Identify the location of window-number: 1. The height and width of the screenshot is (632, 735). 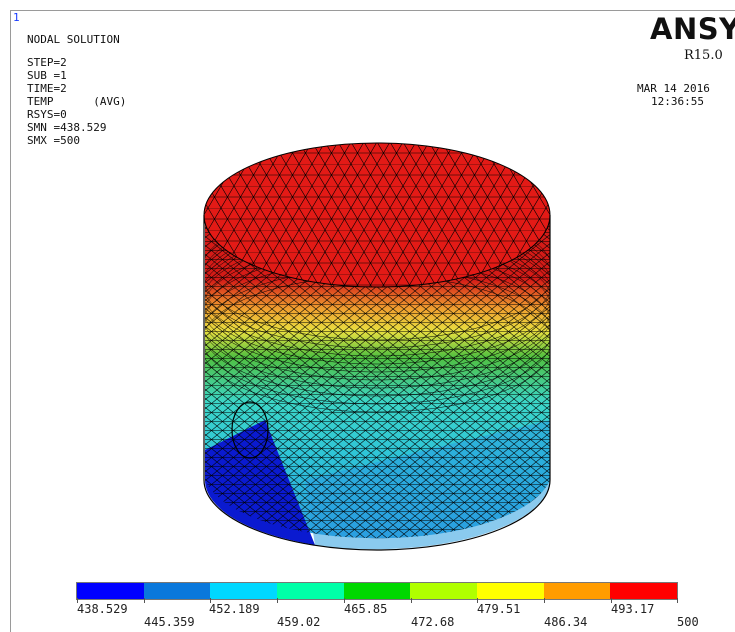
(16, 17).